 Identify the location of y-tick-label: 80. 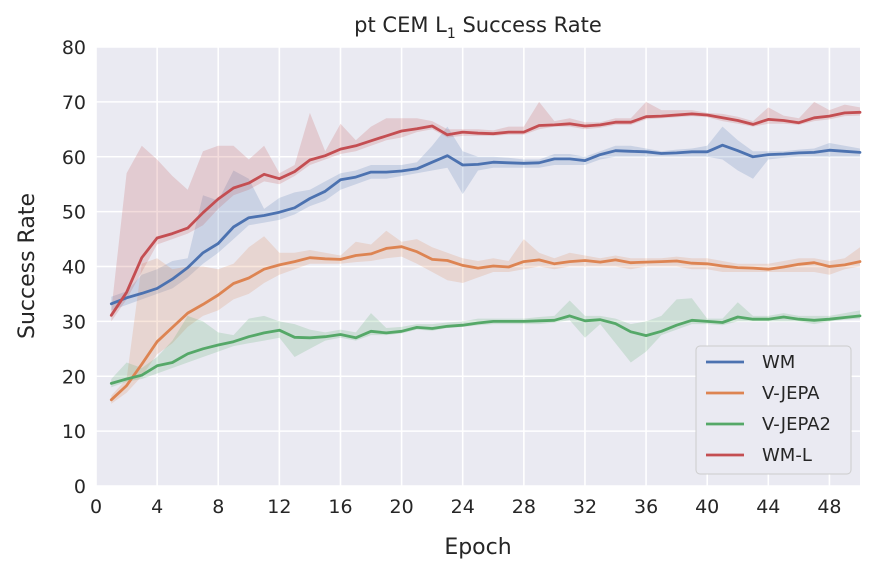
(74, 48).